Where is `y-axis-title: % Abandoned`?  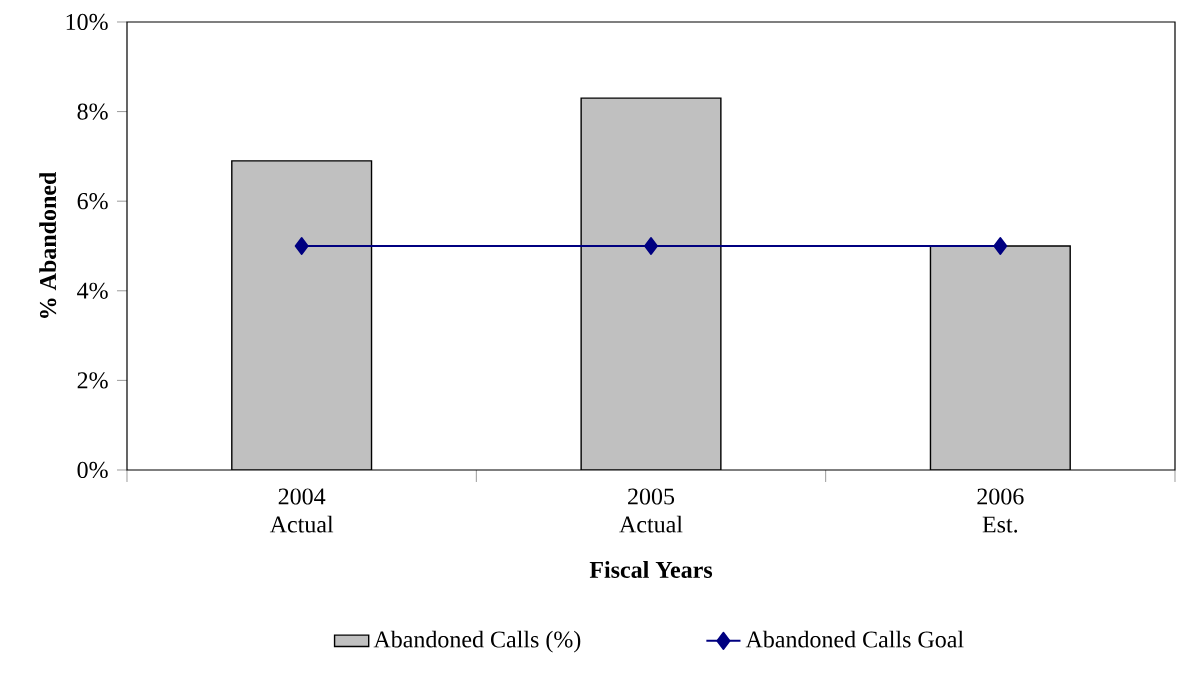 y-axis-title: % Abandoned is located at coordinates (48, 244).